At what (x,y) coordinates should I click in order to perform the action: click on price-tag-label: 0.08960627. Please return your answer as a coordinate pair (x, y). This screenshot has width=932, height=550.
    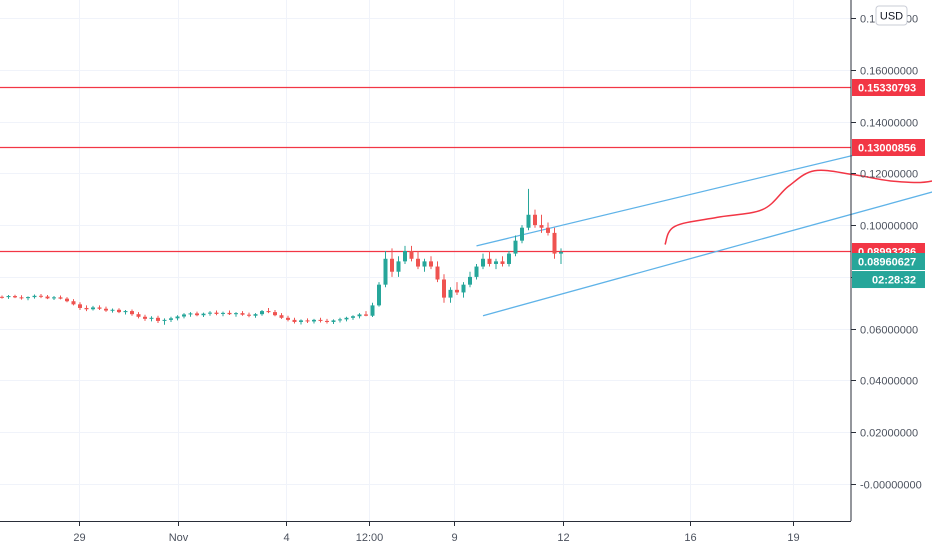
    Looking at the image, I should click on (887, 263).